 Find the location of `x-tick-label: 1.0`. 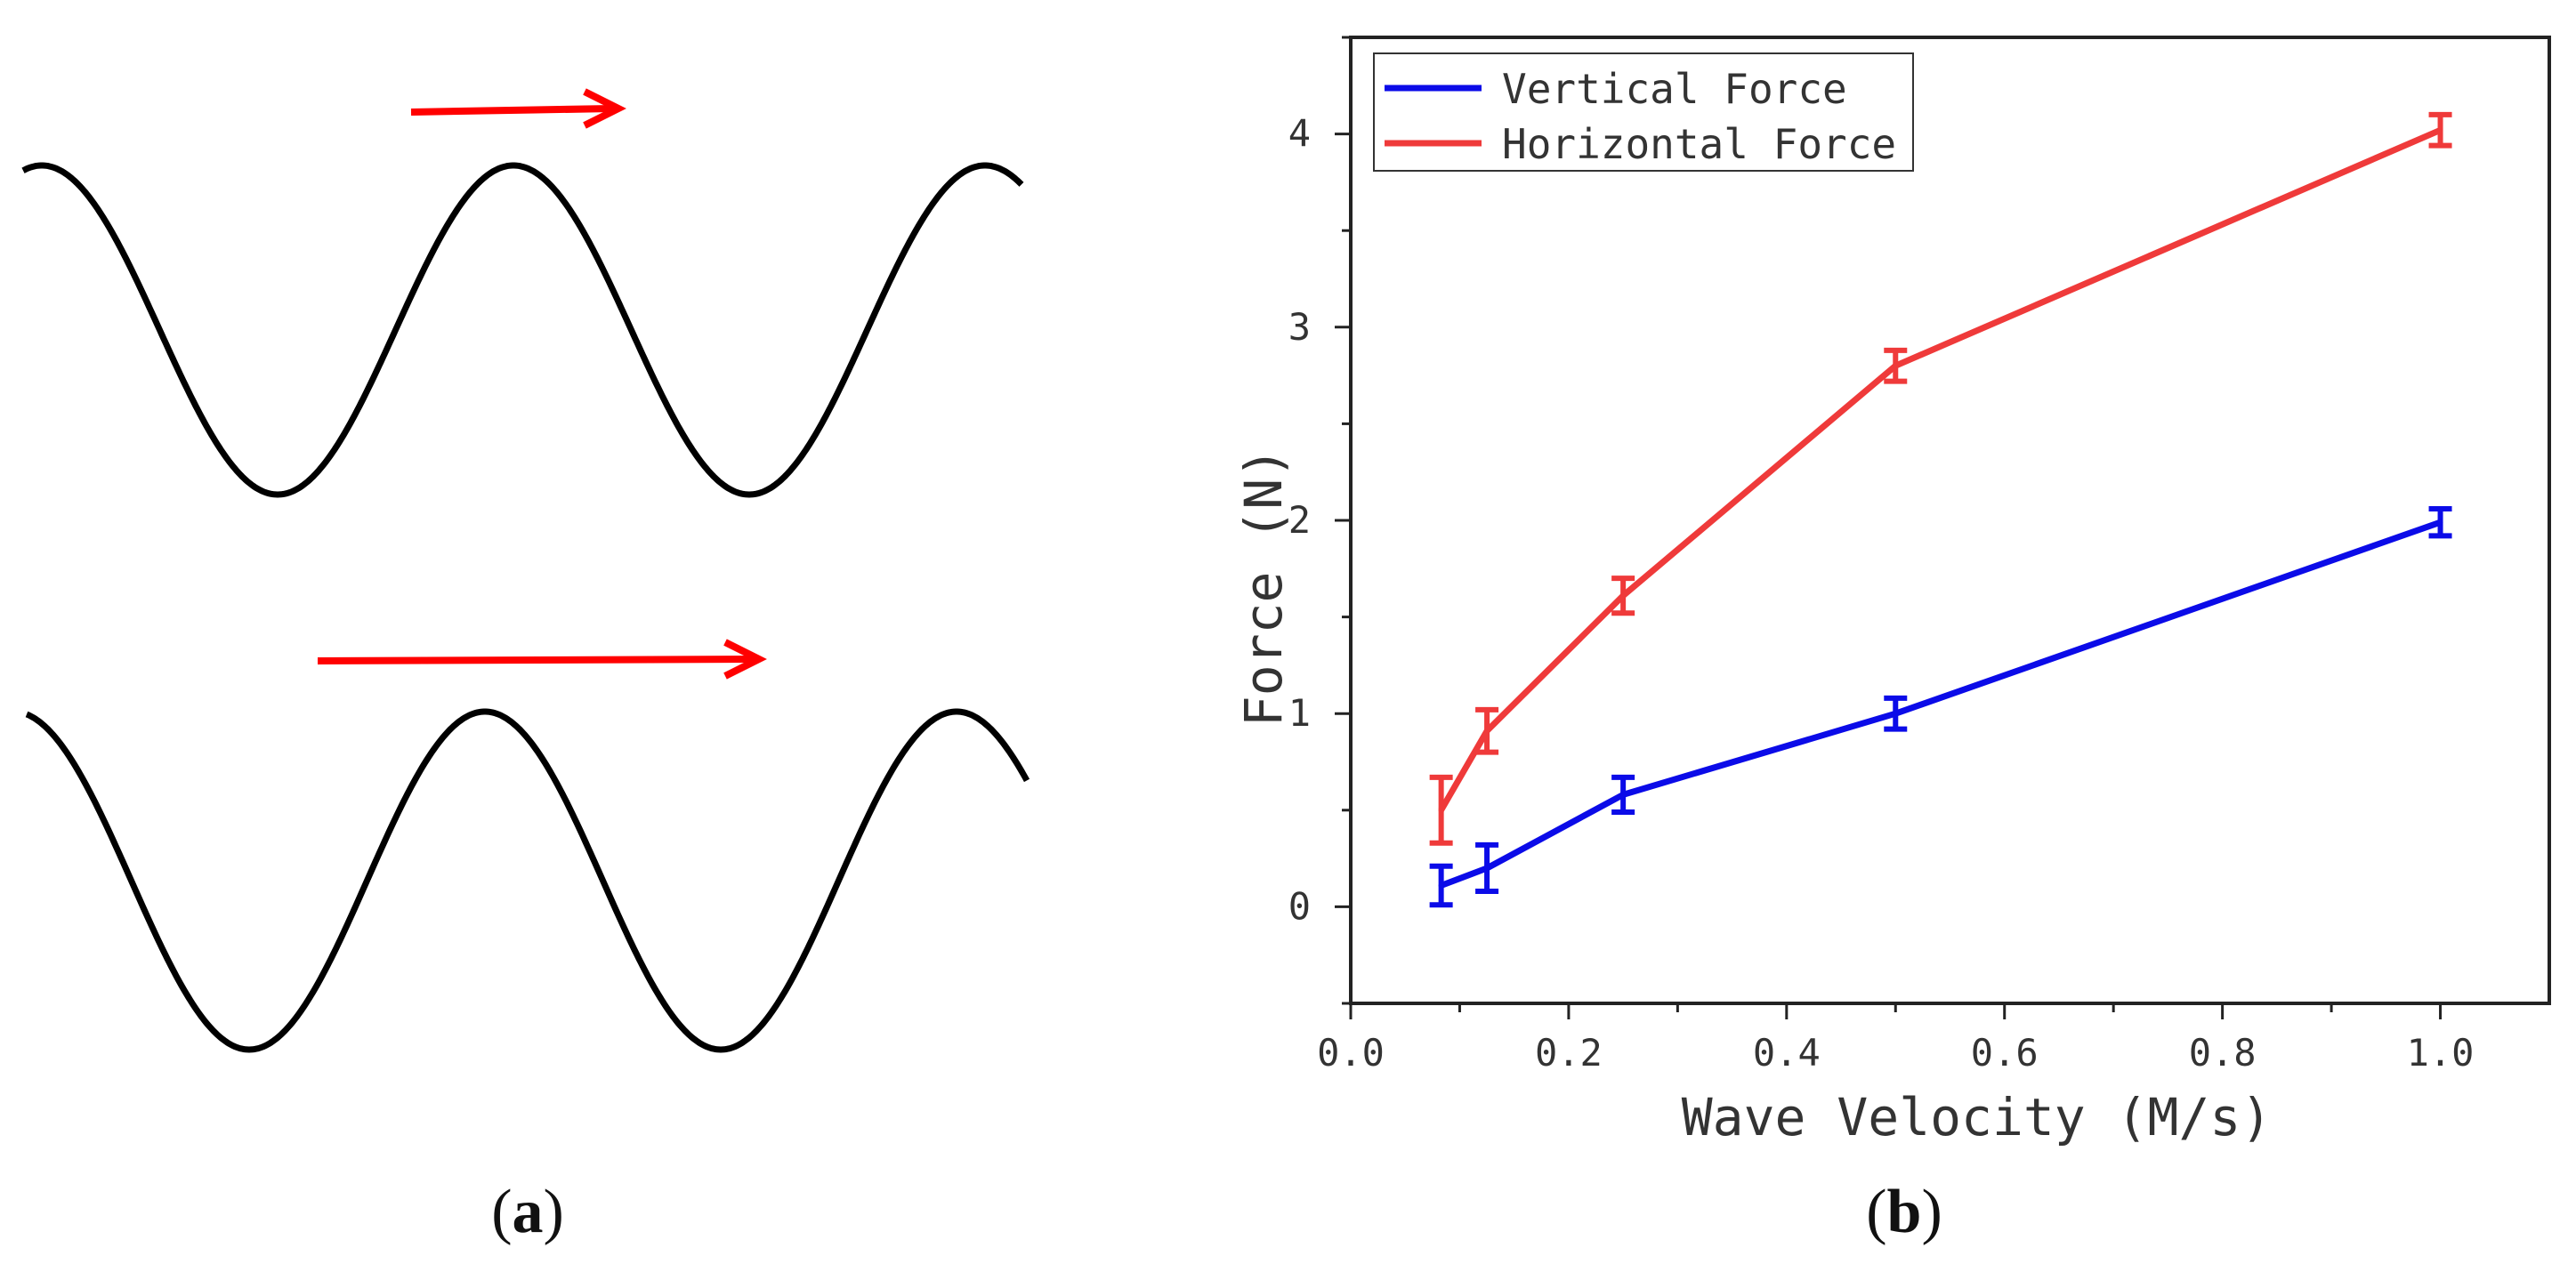

x-tick-label: 1.0 is located at coordinates (2441, 1053).